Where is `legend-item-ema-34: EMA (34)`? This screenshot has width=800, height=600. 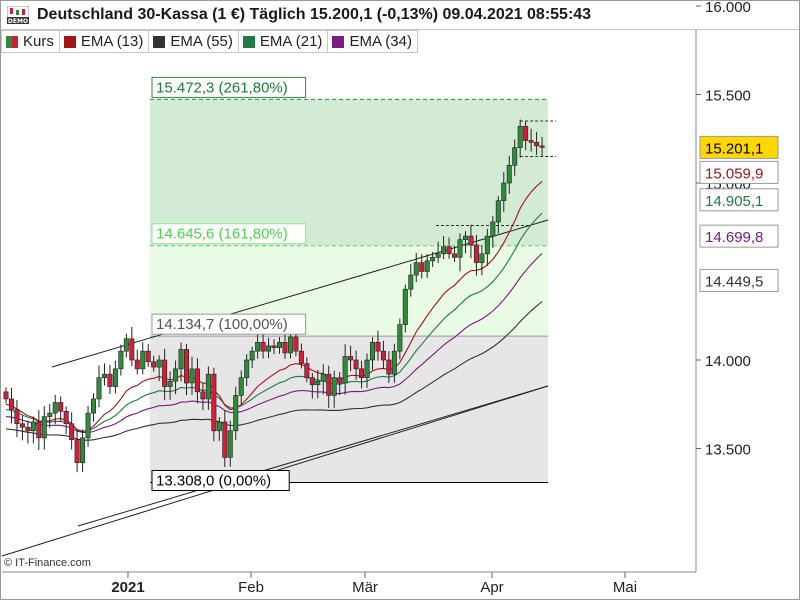 legend-item-ema-34: EMA (34) is located at coordinates (373, 41).